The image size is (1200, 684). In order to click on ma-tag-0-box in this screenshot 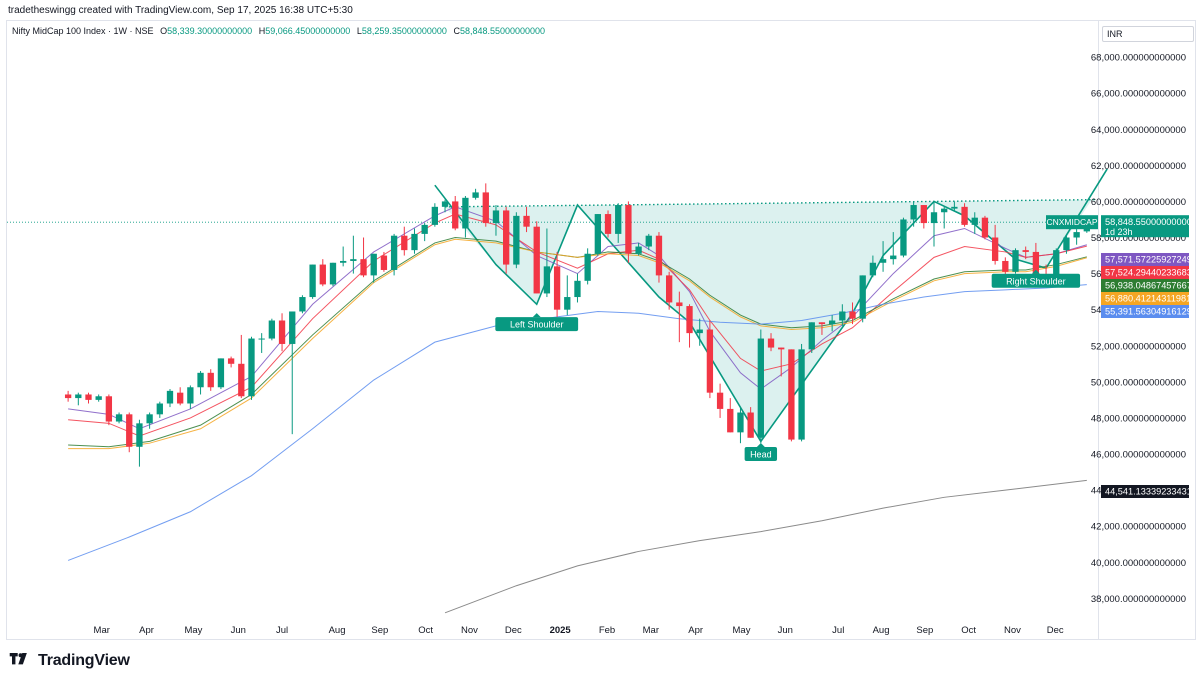, I will do `click(1145, 259)`.